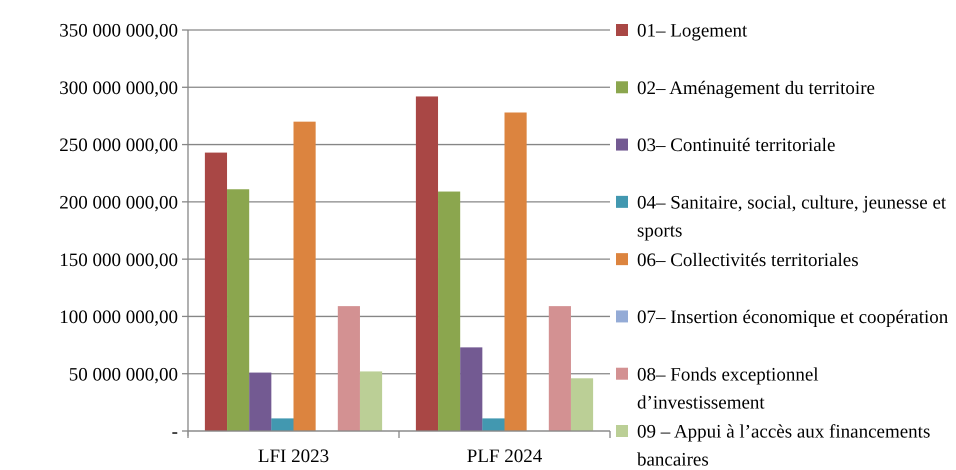  Describe the element at coordinates (736, 145) in the screenshot. I see `legend-label: 03– Continuité territoriale` at that location.